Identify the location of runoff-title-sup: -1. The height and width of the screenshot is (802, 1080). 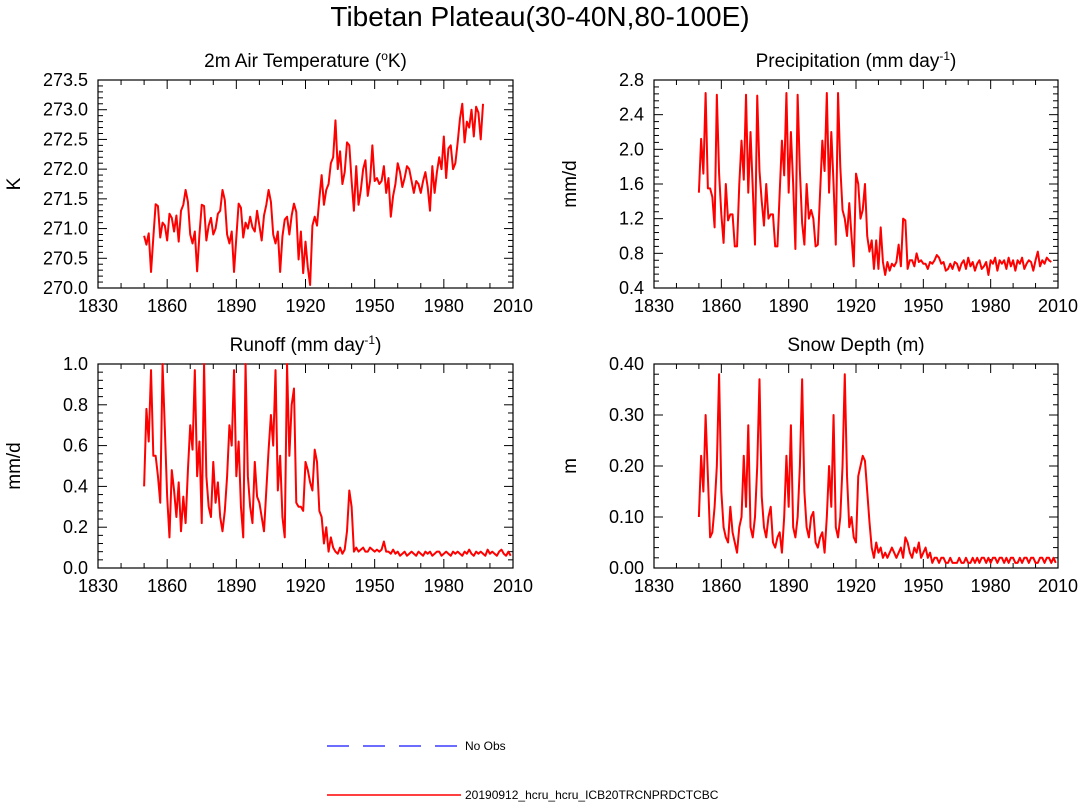
(369, 340).